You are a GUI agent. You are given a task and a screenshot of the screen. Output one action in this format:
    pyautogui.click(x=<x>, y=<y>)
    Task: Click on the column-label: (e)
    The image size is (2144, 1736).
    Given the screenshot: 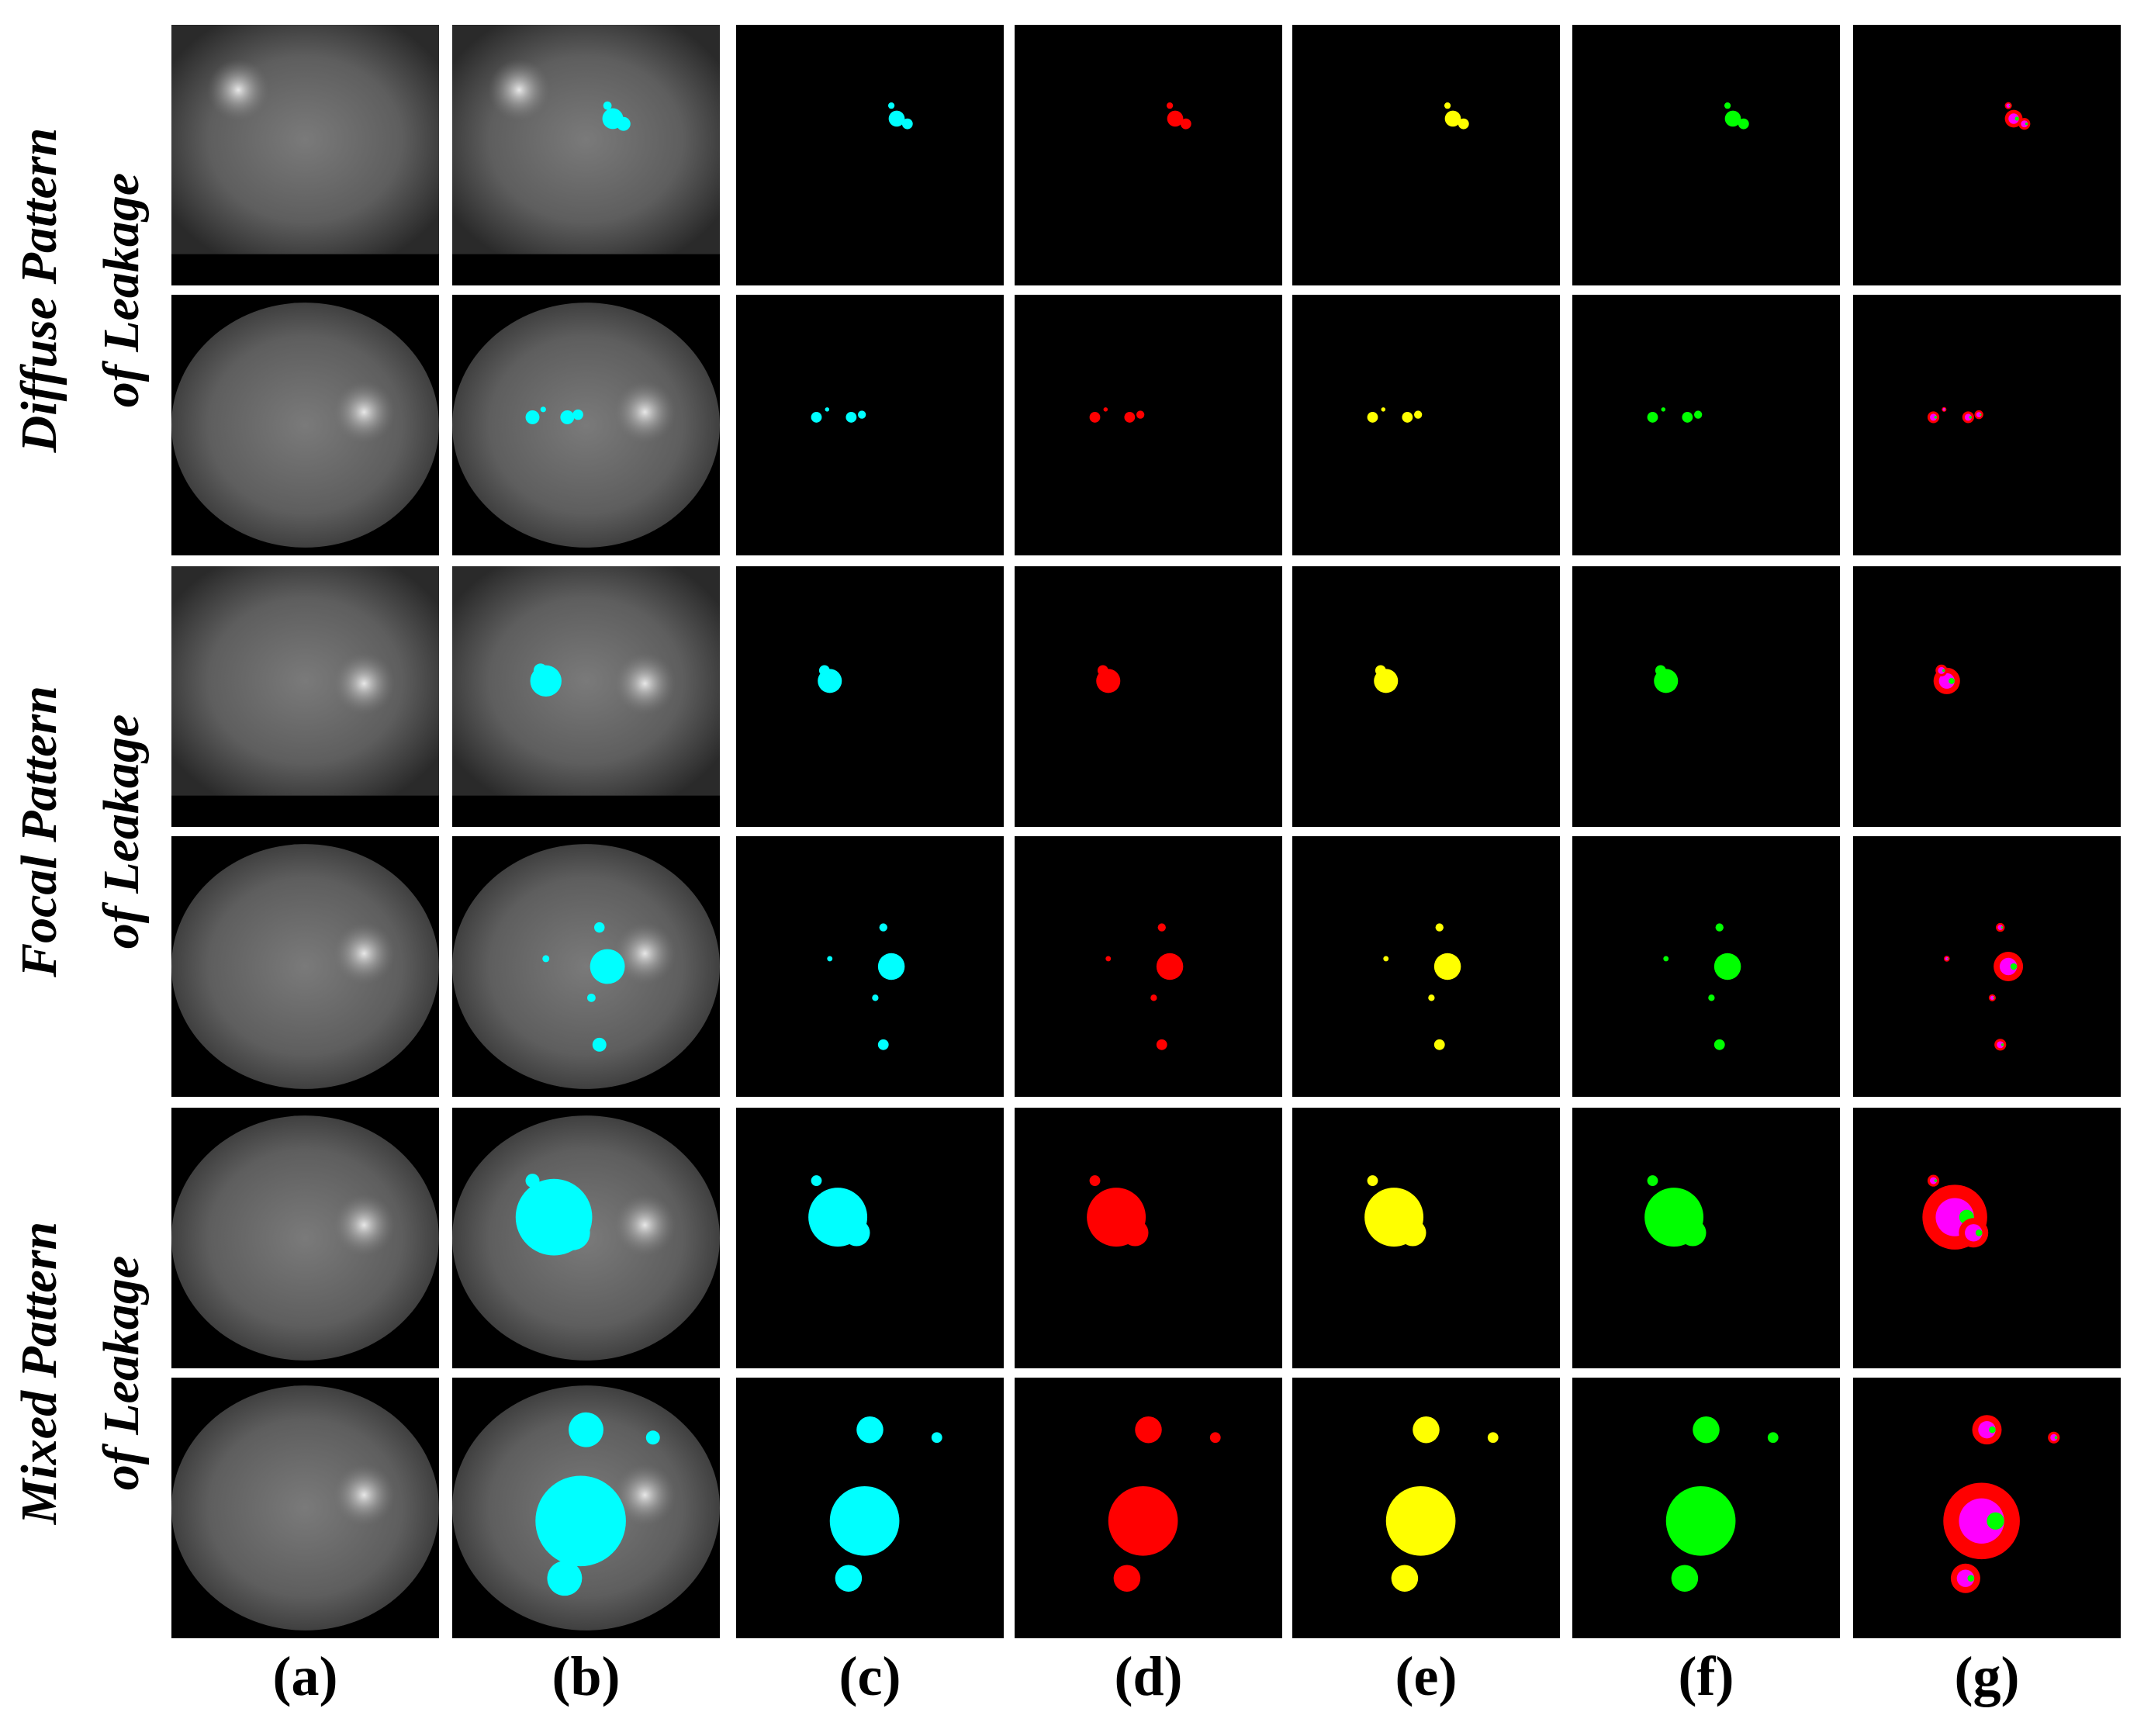 What is the action you would take?
    pyautogui.click(x=1426, y=1676)
    